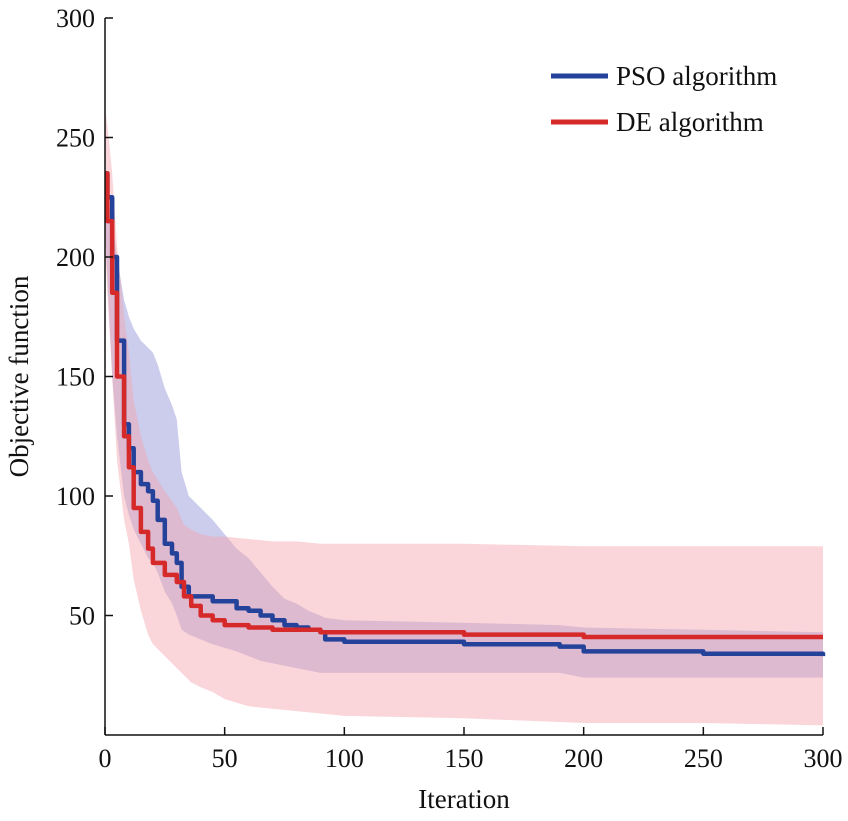 Image resolution: width=848 pixels, height=821 pixels. Describe the element at coordinates (225, 758) in the screenshot. I see `x-tick-label: 50` at that location.